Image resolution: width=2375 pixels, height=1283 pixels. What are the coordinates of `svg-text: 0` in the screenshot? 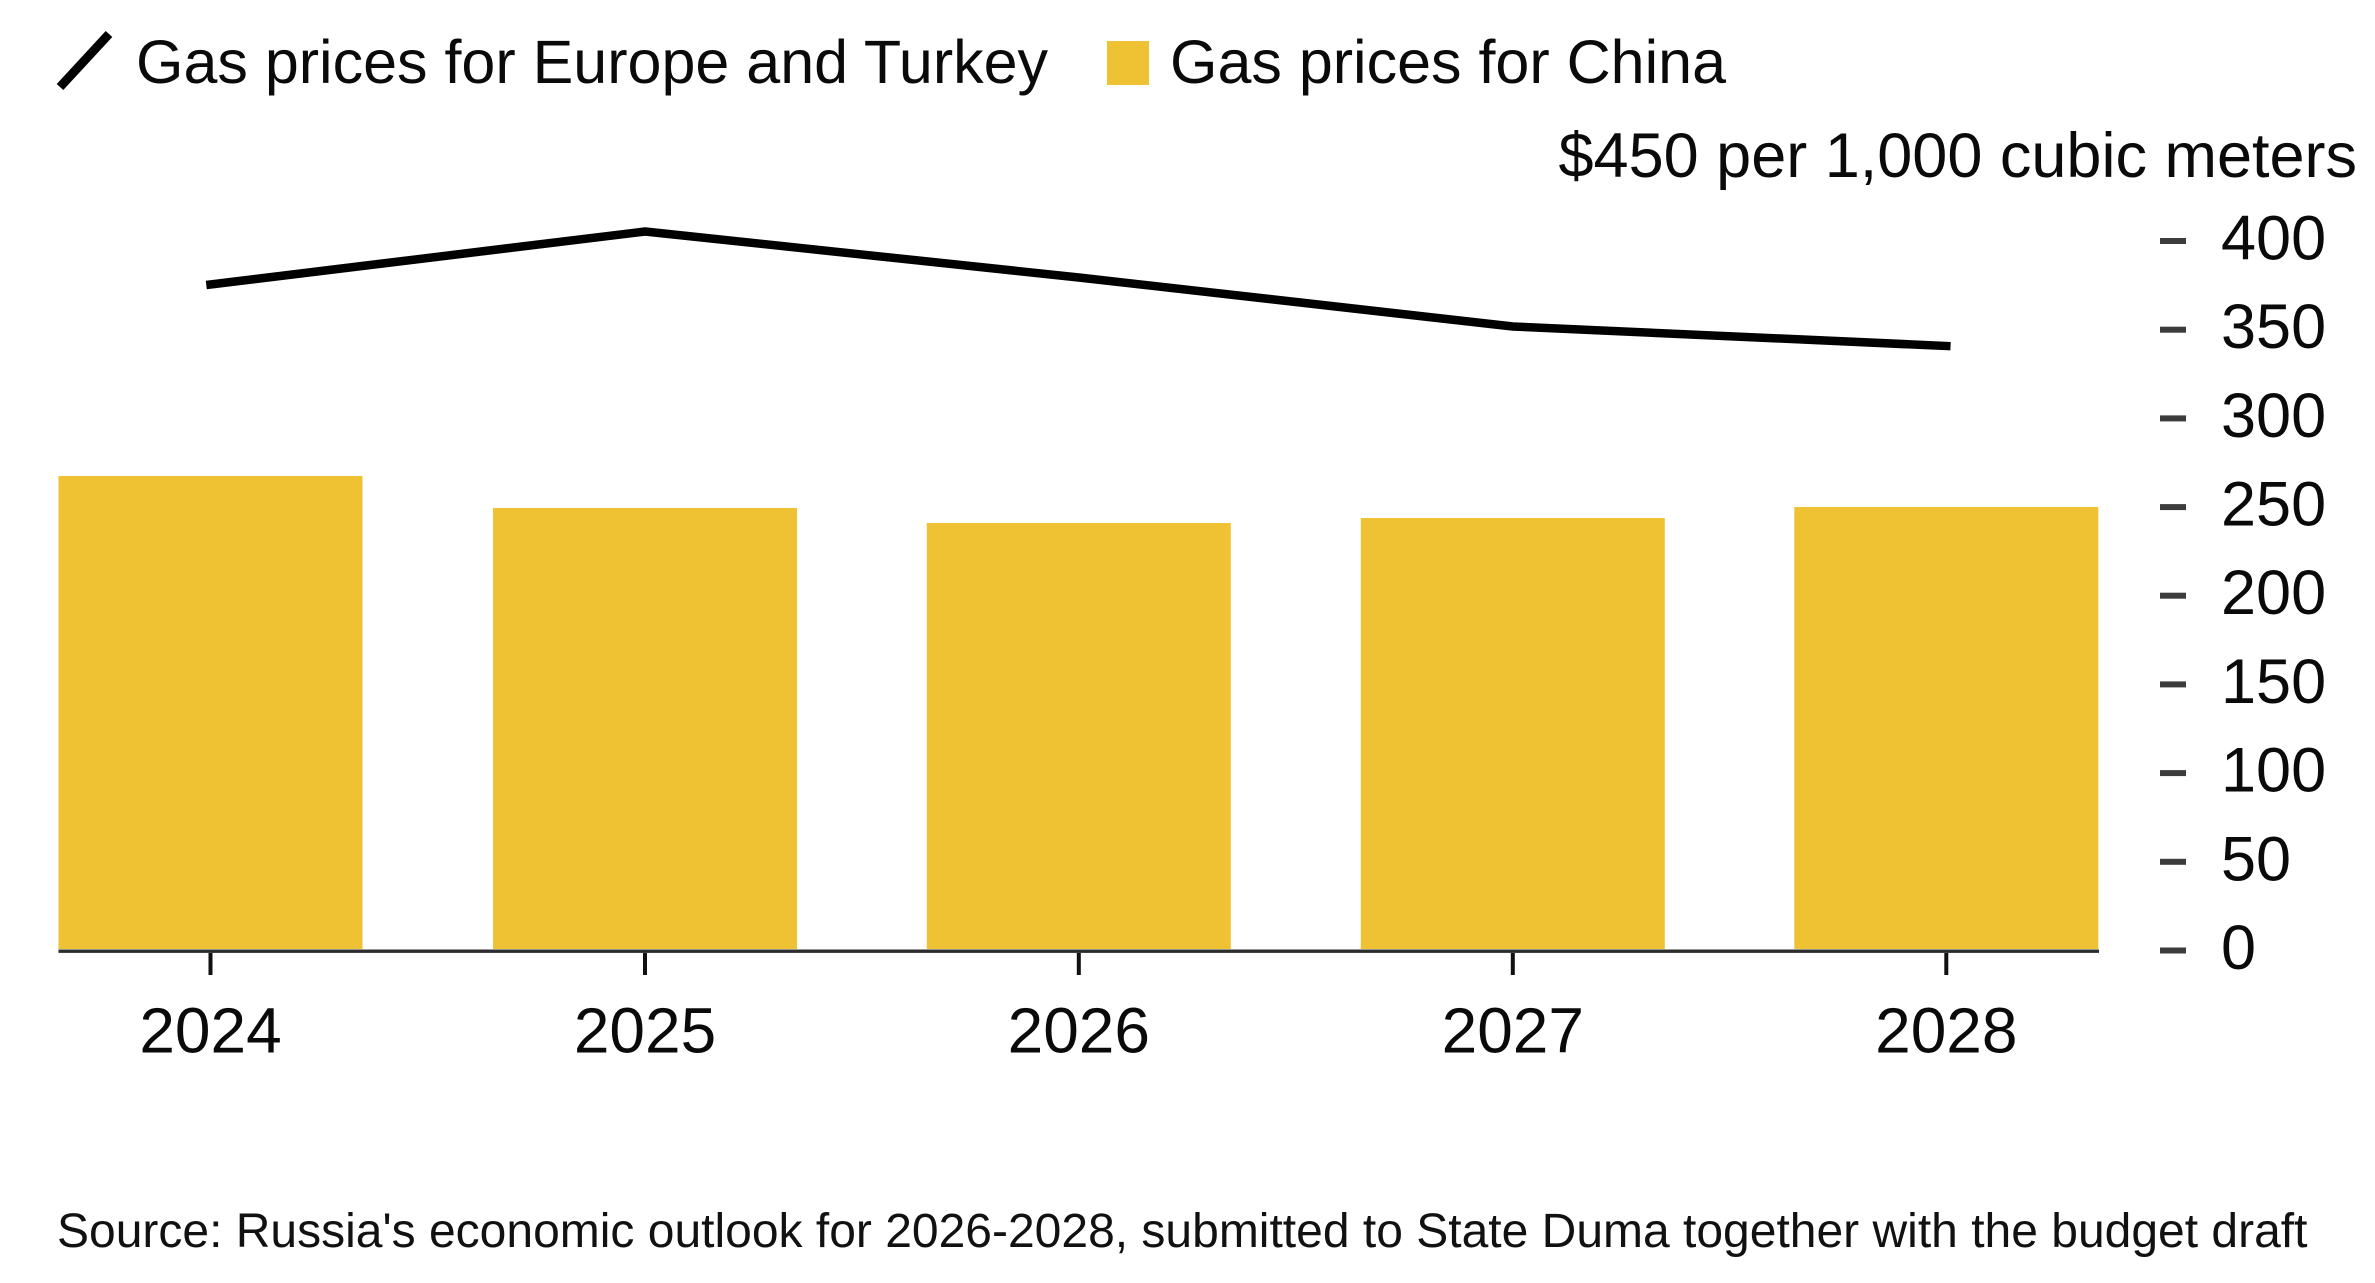 It's located at (2238, 948).